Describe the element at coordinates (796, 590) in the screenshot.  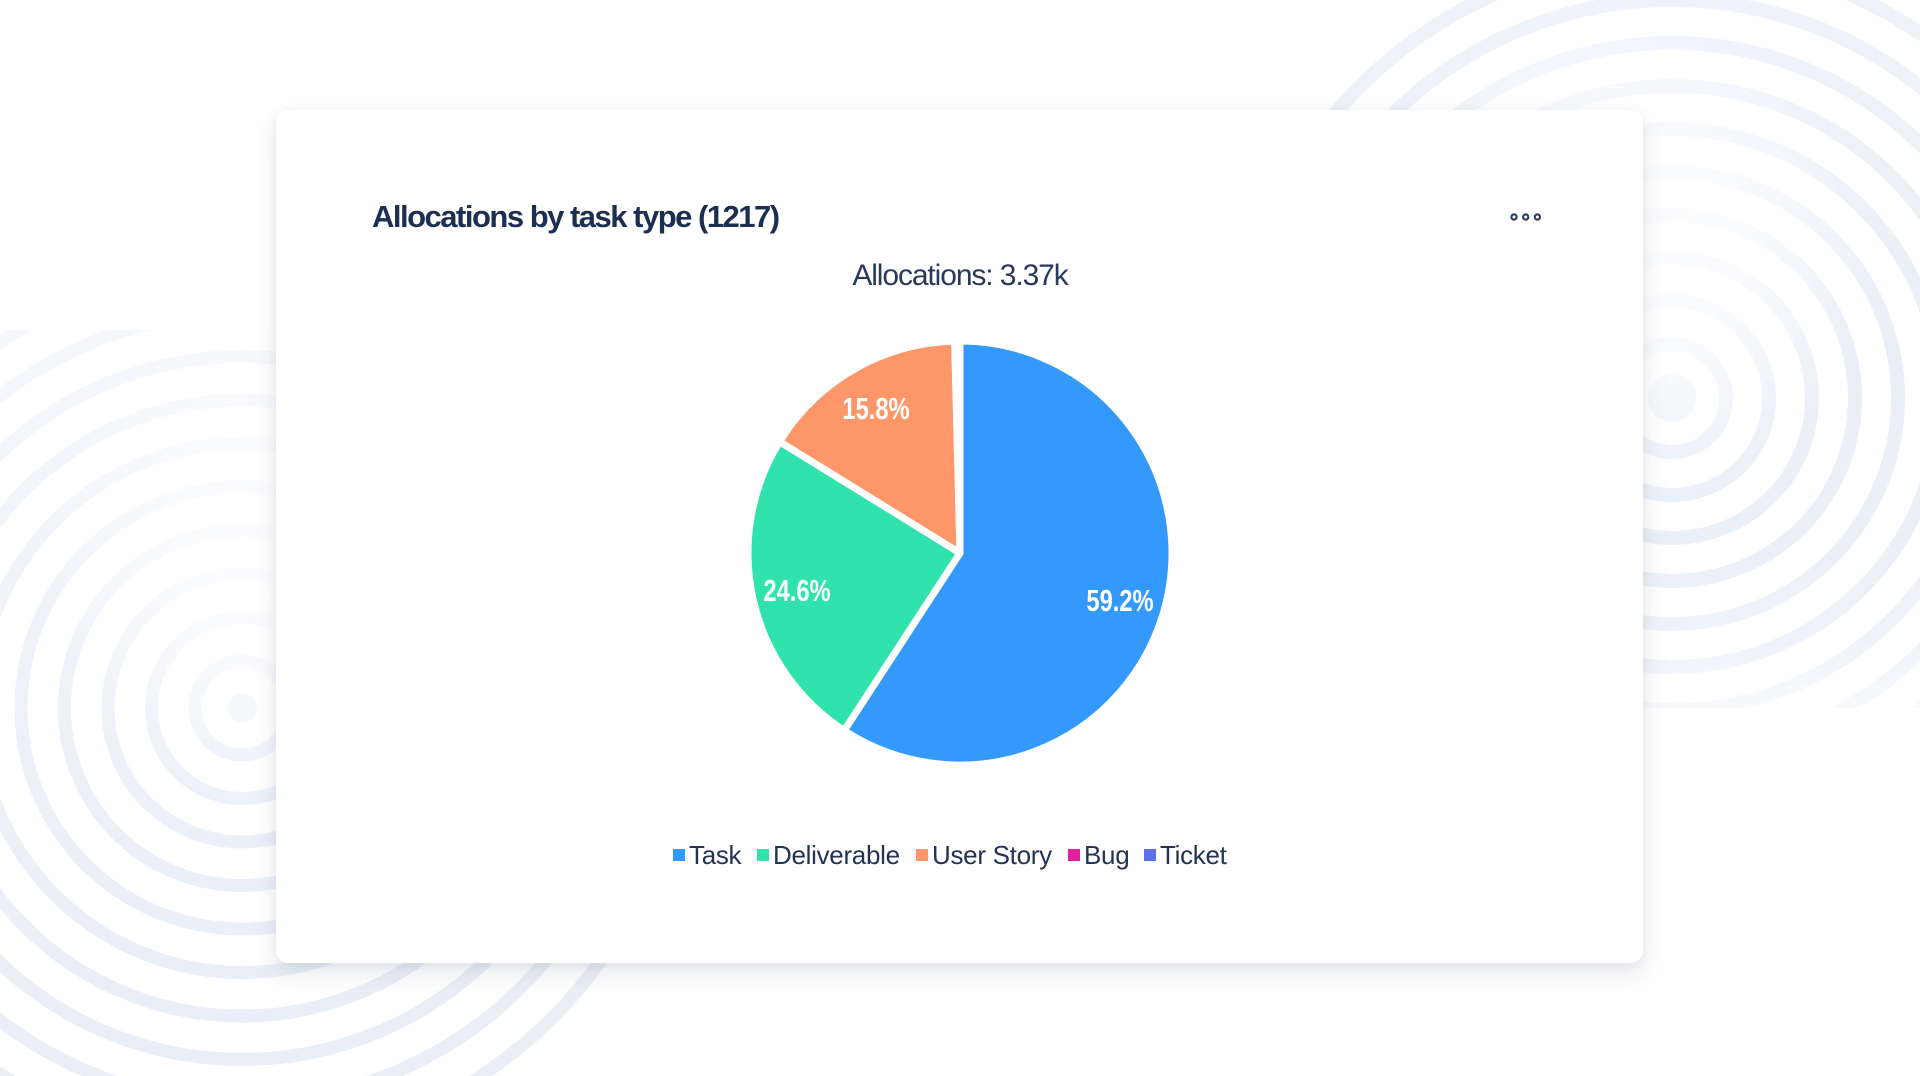
I see `svg-text: 24.6%` at that location.